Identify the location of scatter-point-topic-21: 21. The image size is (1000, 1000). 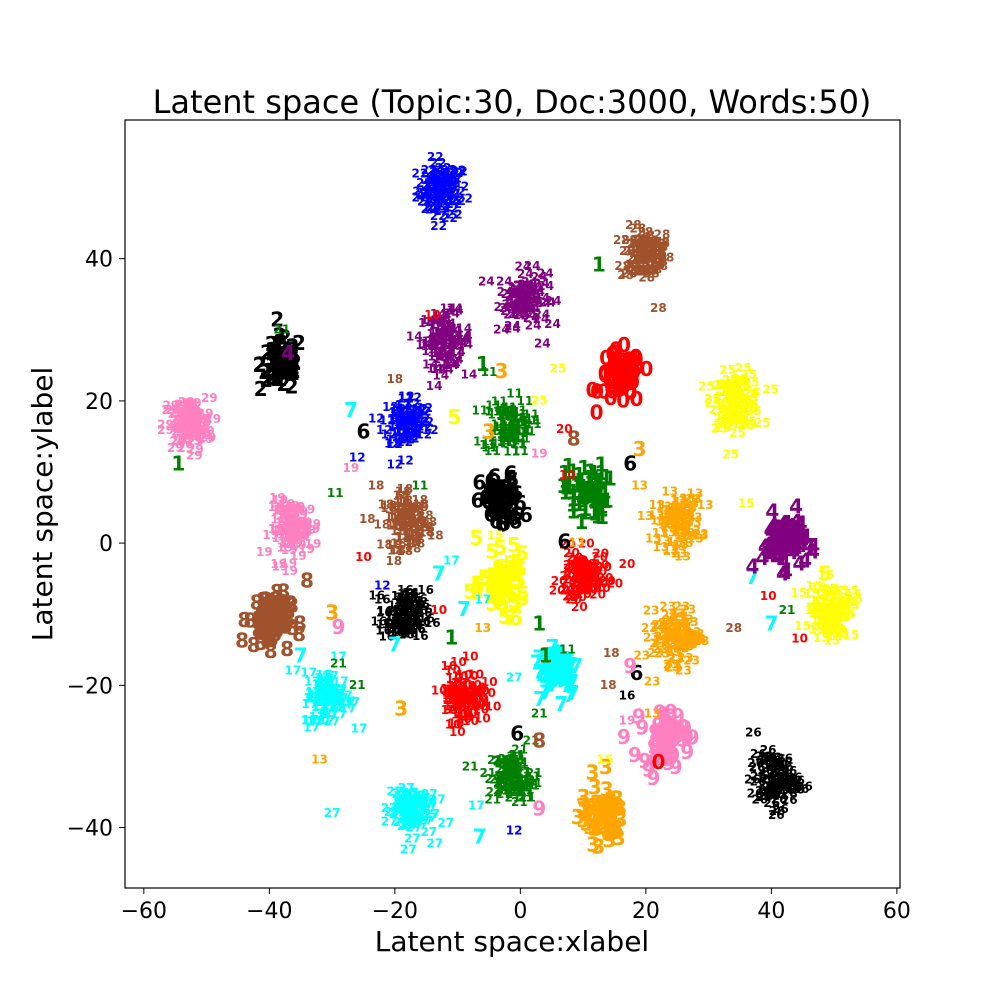
(470, 767).